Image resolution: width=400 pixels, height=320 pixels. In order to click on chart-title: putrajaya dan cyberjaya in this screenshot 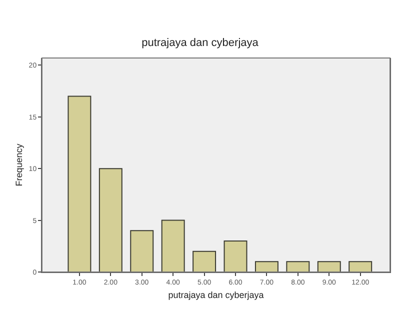, I will do `click(201, 43)`.